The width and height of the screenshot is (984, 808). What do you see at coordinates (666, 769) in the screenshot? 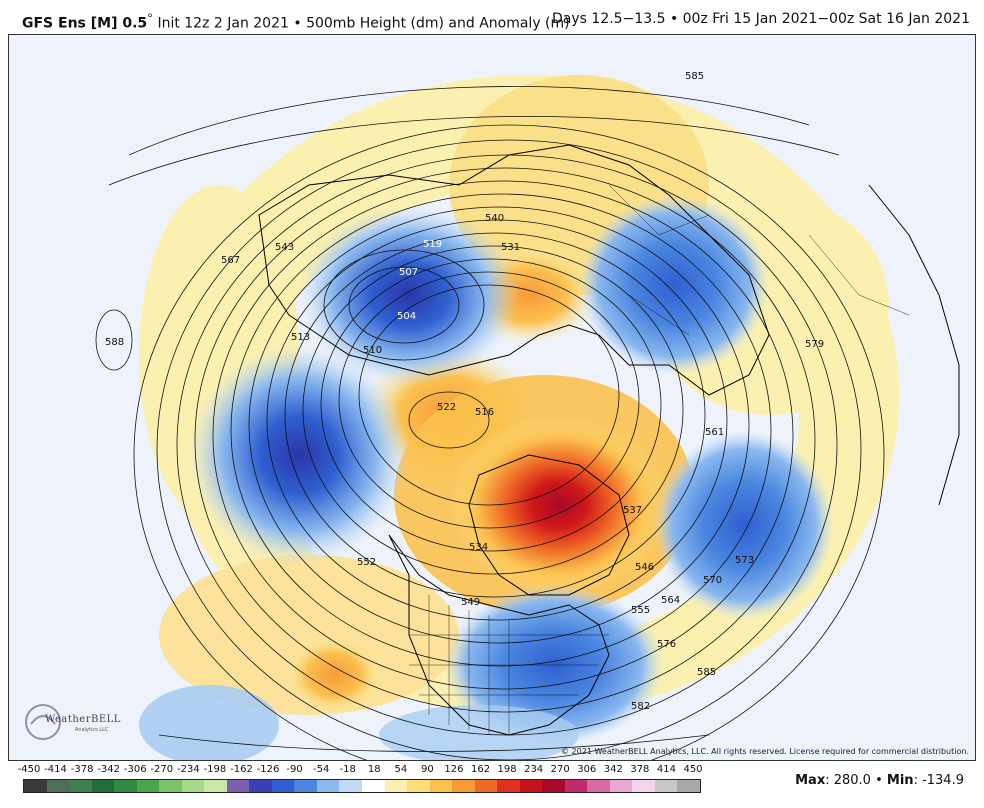
I see `legend-tick-label: 414` at bounding box center [666, 769].